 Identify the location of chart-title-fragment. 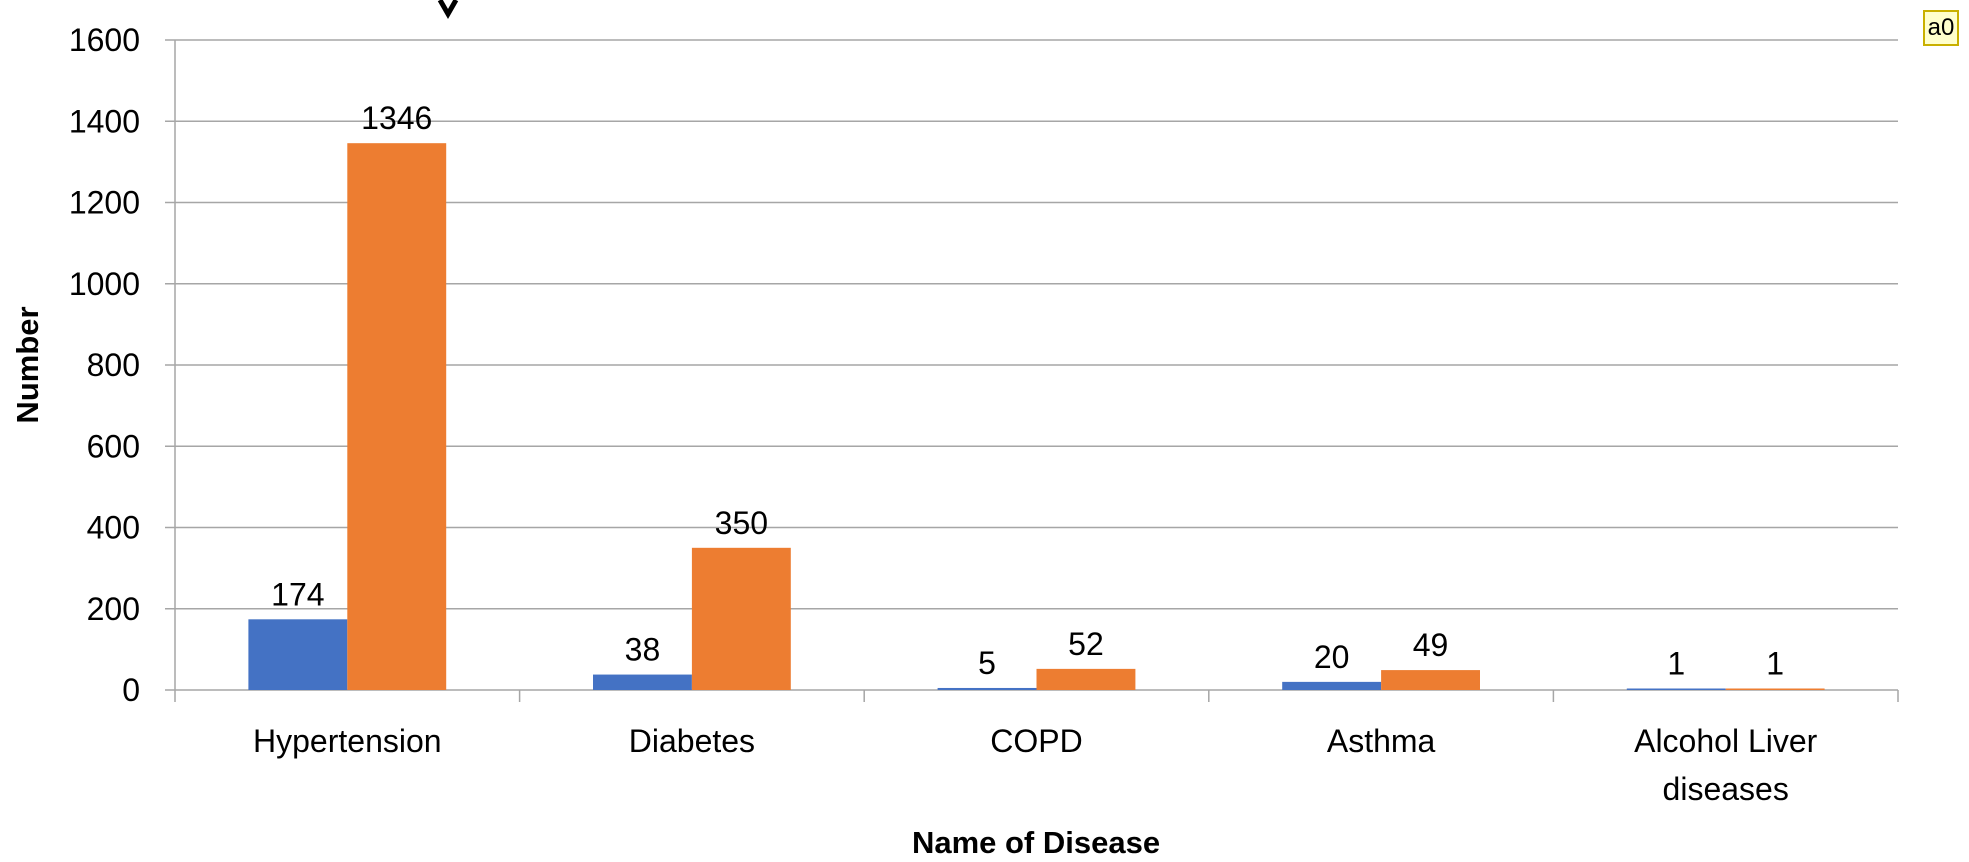
(448, 10).